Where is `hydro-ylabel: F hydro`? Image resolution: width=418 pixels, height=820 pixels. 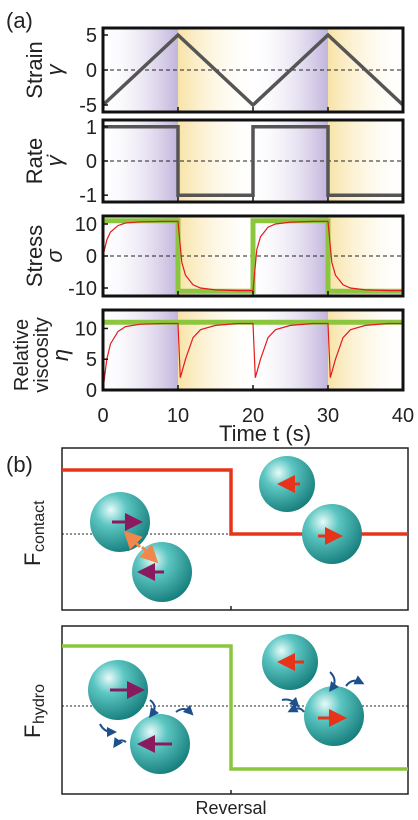 hydro-ylabel: F hydro is located at coordinates (34, 711).